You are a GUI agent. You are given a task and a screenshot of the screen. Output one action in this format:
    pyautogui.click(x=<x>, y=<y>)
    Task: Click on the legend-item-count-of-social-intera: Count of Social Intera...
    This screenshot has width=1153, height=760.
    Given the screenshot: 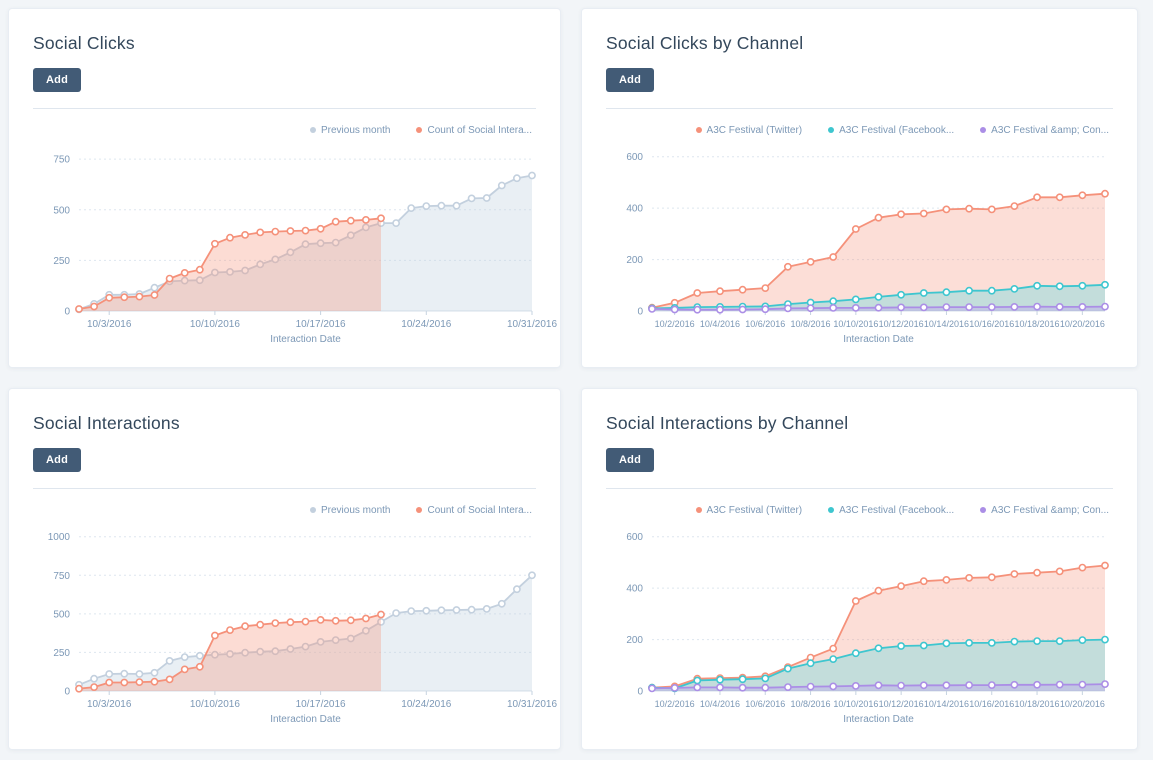 What is the action you would take?
    pyautogui.click(x=474, y=130)
    